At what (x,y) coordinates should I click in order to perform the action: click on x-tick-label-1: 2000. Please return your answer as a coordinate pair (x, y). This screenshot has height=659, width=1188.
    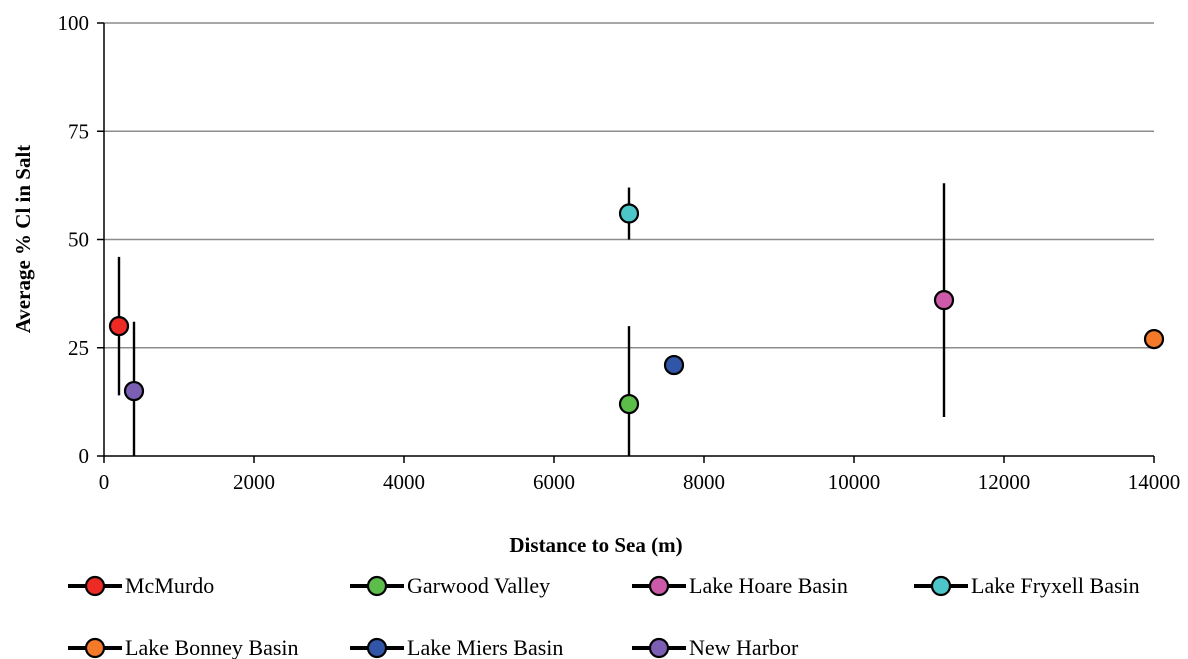
    Looking at the image, I should click on (254, 482).